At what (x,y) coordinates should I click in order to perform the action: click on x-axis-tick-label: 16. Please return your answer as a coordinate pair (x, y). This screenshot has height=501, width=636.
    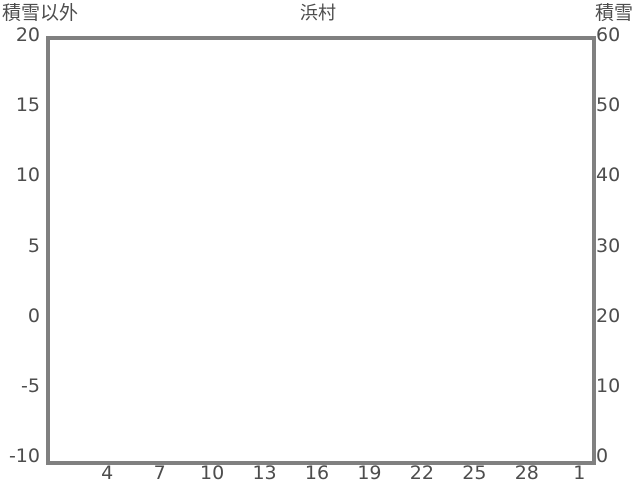
    Looking at the image, I should click on (317, 473).